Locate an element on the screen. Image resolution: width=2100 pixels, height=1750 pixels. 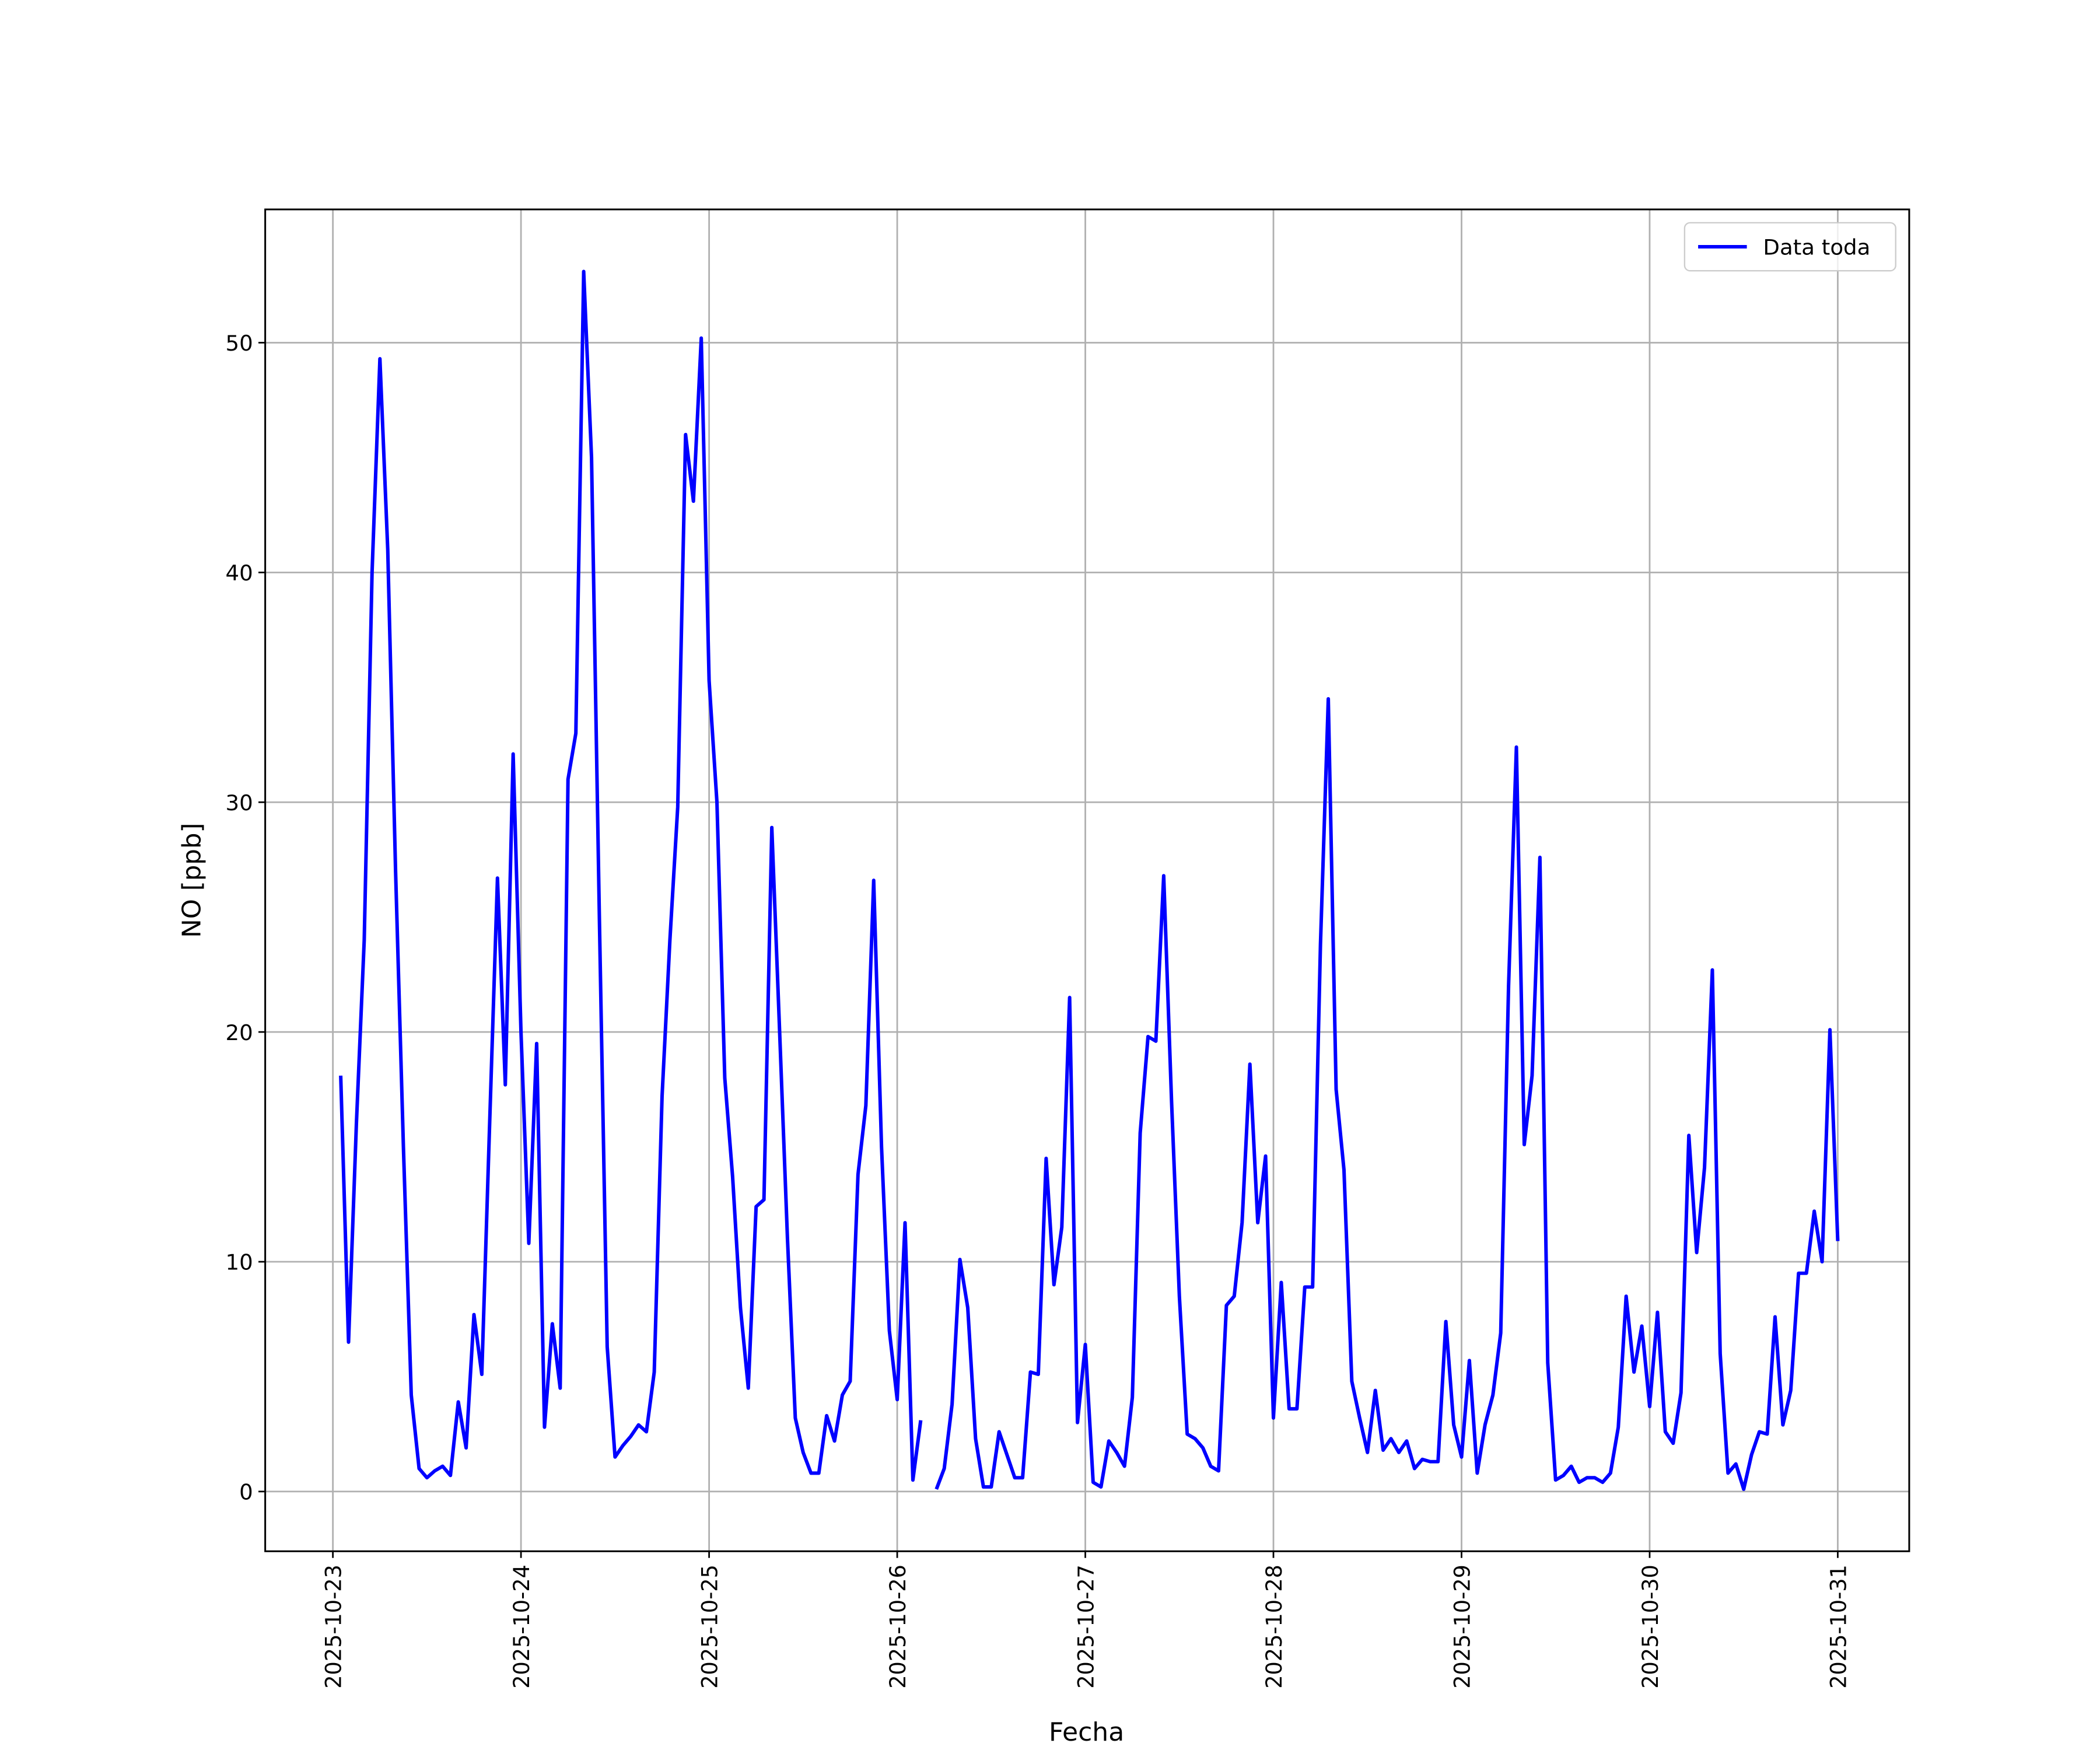
x-tick-label: 2025-10-27 is located at coordinates (1085, 1626).